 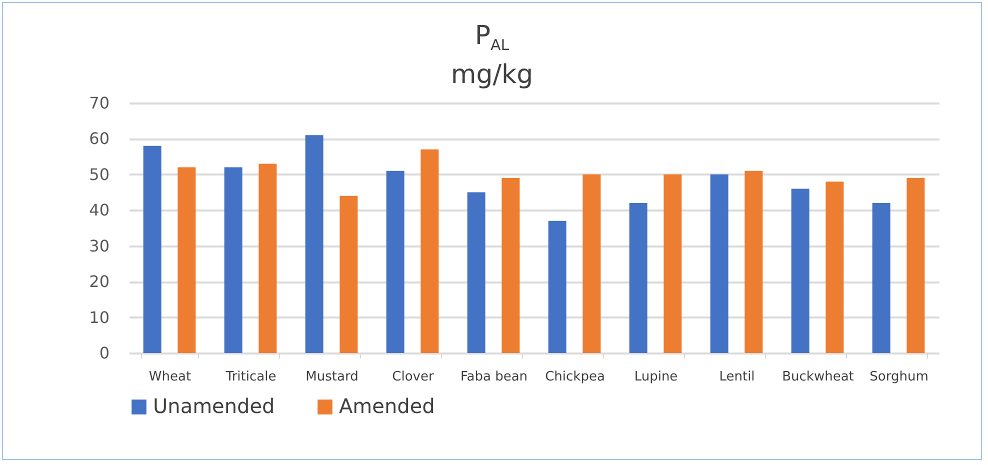 I want to click on legend-label: Unamended, so click(x=214, y=406).